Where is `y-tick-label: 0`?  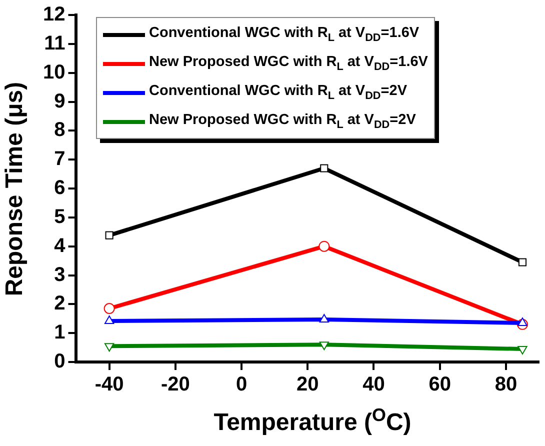 y-tick-label: 0 is located at coordinates (60, 361).